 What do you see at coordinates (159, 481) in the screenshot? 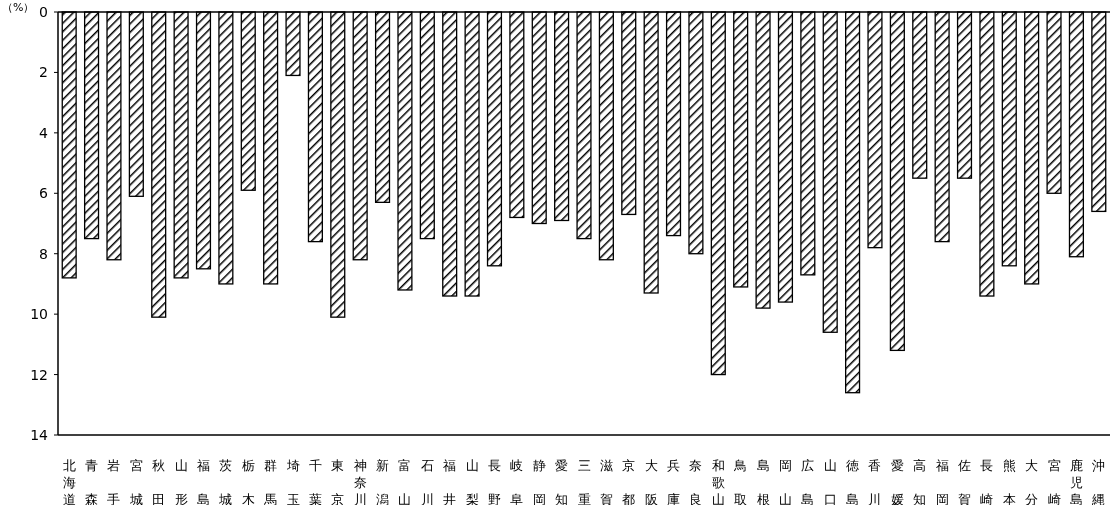
I see `category-label: 秋田` at bounding box center [159, 481].